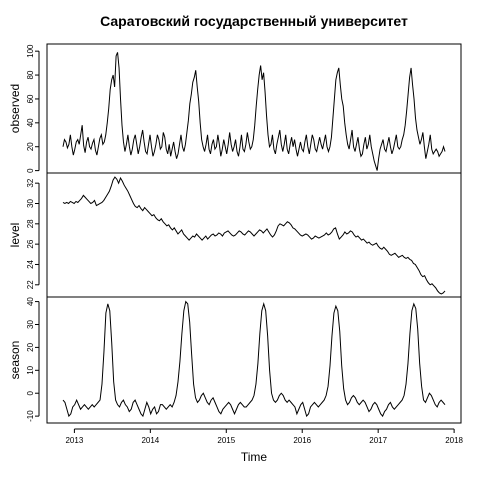 The image size is (480, 485). Describe the element at coordinates (30, 323) in the screenshot. I see `panel-season-y-tick-label: 30` at that location.